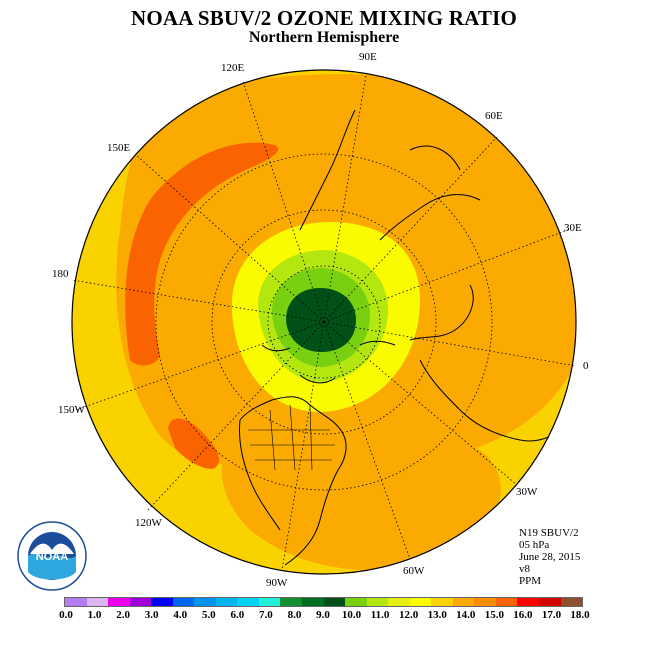 This screenshot has width=648, height=648. Describe the element at coordinates (573, 228) in the screenshot. I see `lon-label-30e: 30E` at that location.